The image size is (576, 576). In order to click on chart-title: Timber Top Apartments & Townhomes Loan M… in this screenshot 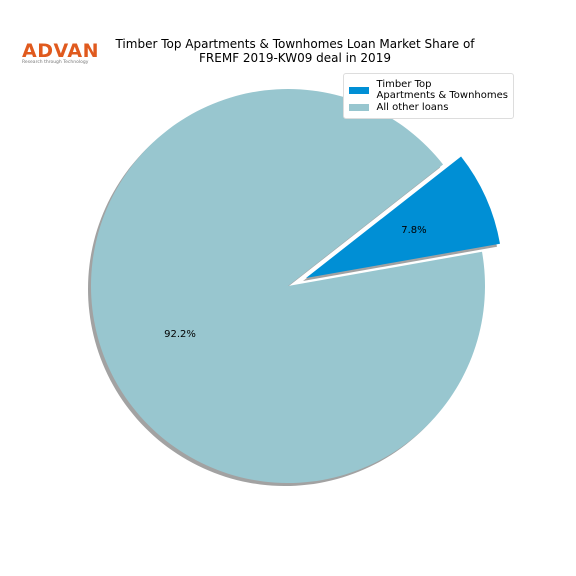, I will do `click(295, 51)`.